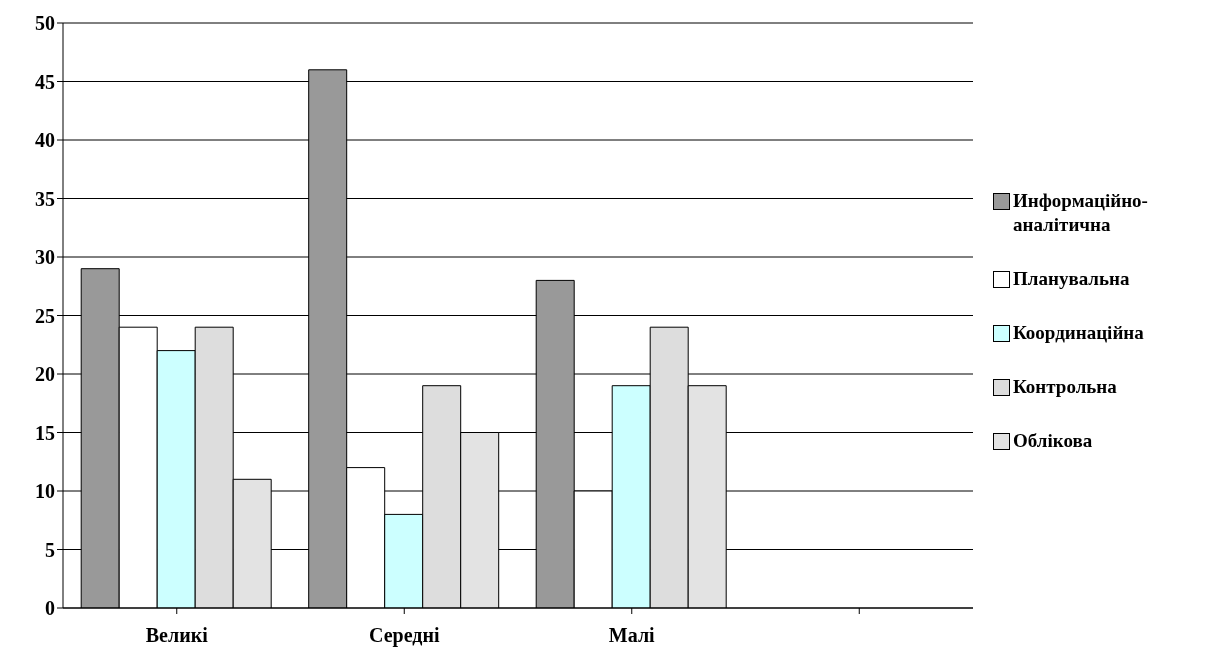 The image size is (1211, 671). Describe the element at coordinates (45, 315) in the screenshot. I see `y-tick-label: 25` at that location.